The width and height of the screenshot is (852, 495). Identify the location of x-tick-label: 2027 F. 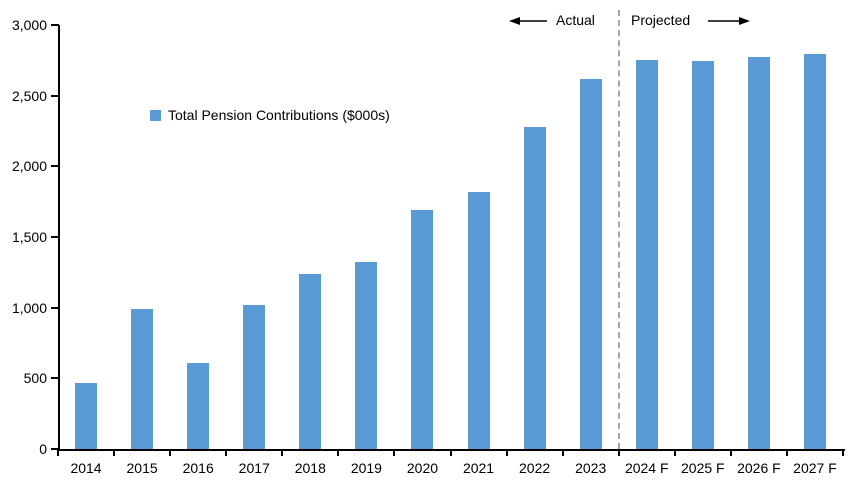
(815, 468).